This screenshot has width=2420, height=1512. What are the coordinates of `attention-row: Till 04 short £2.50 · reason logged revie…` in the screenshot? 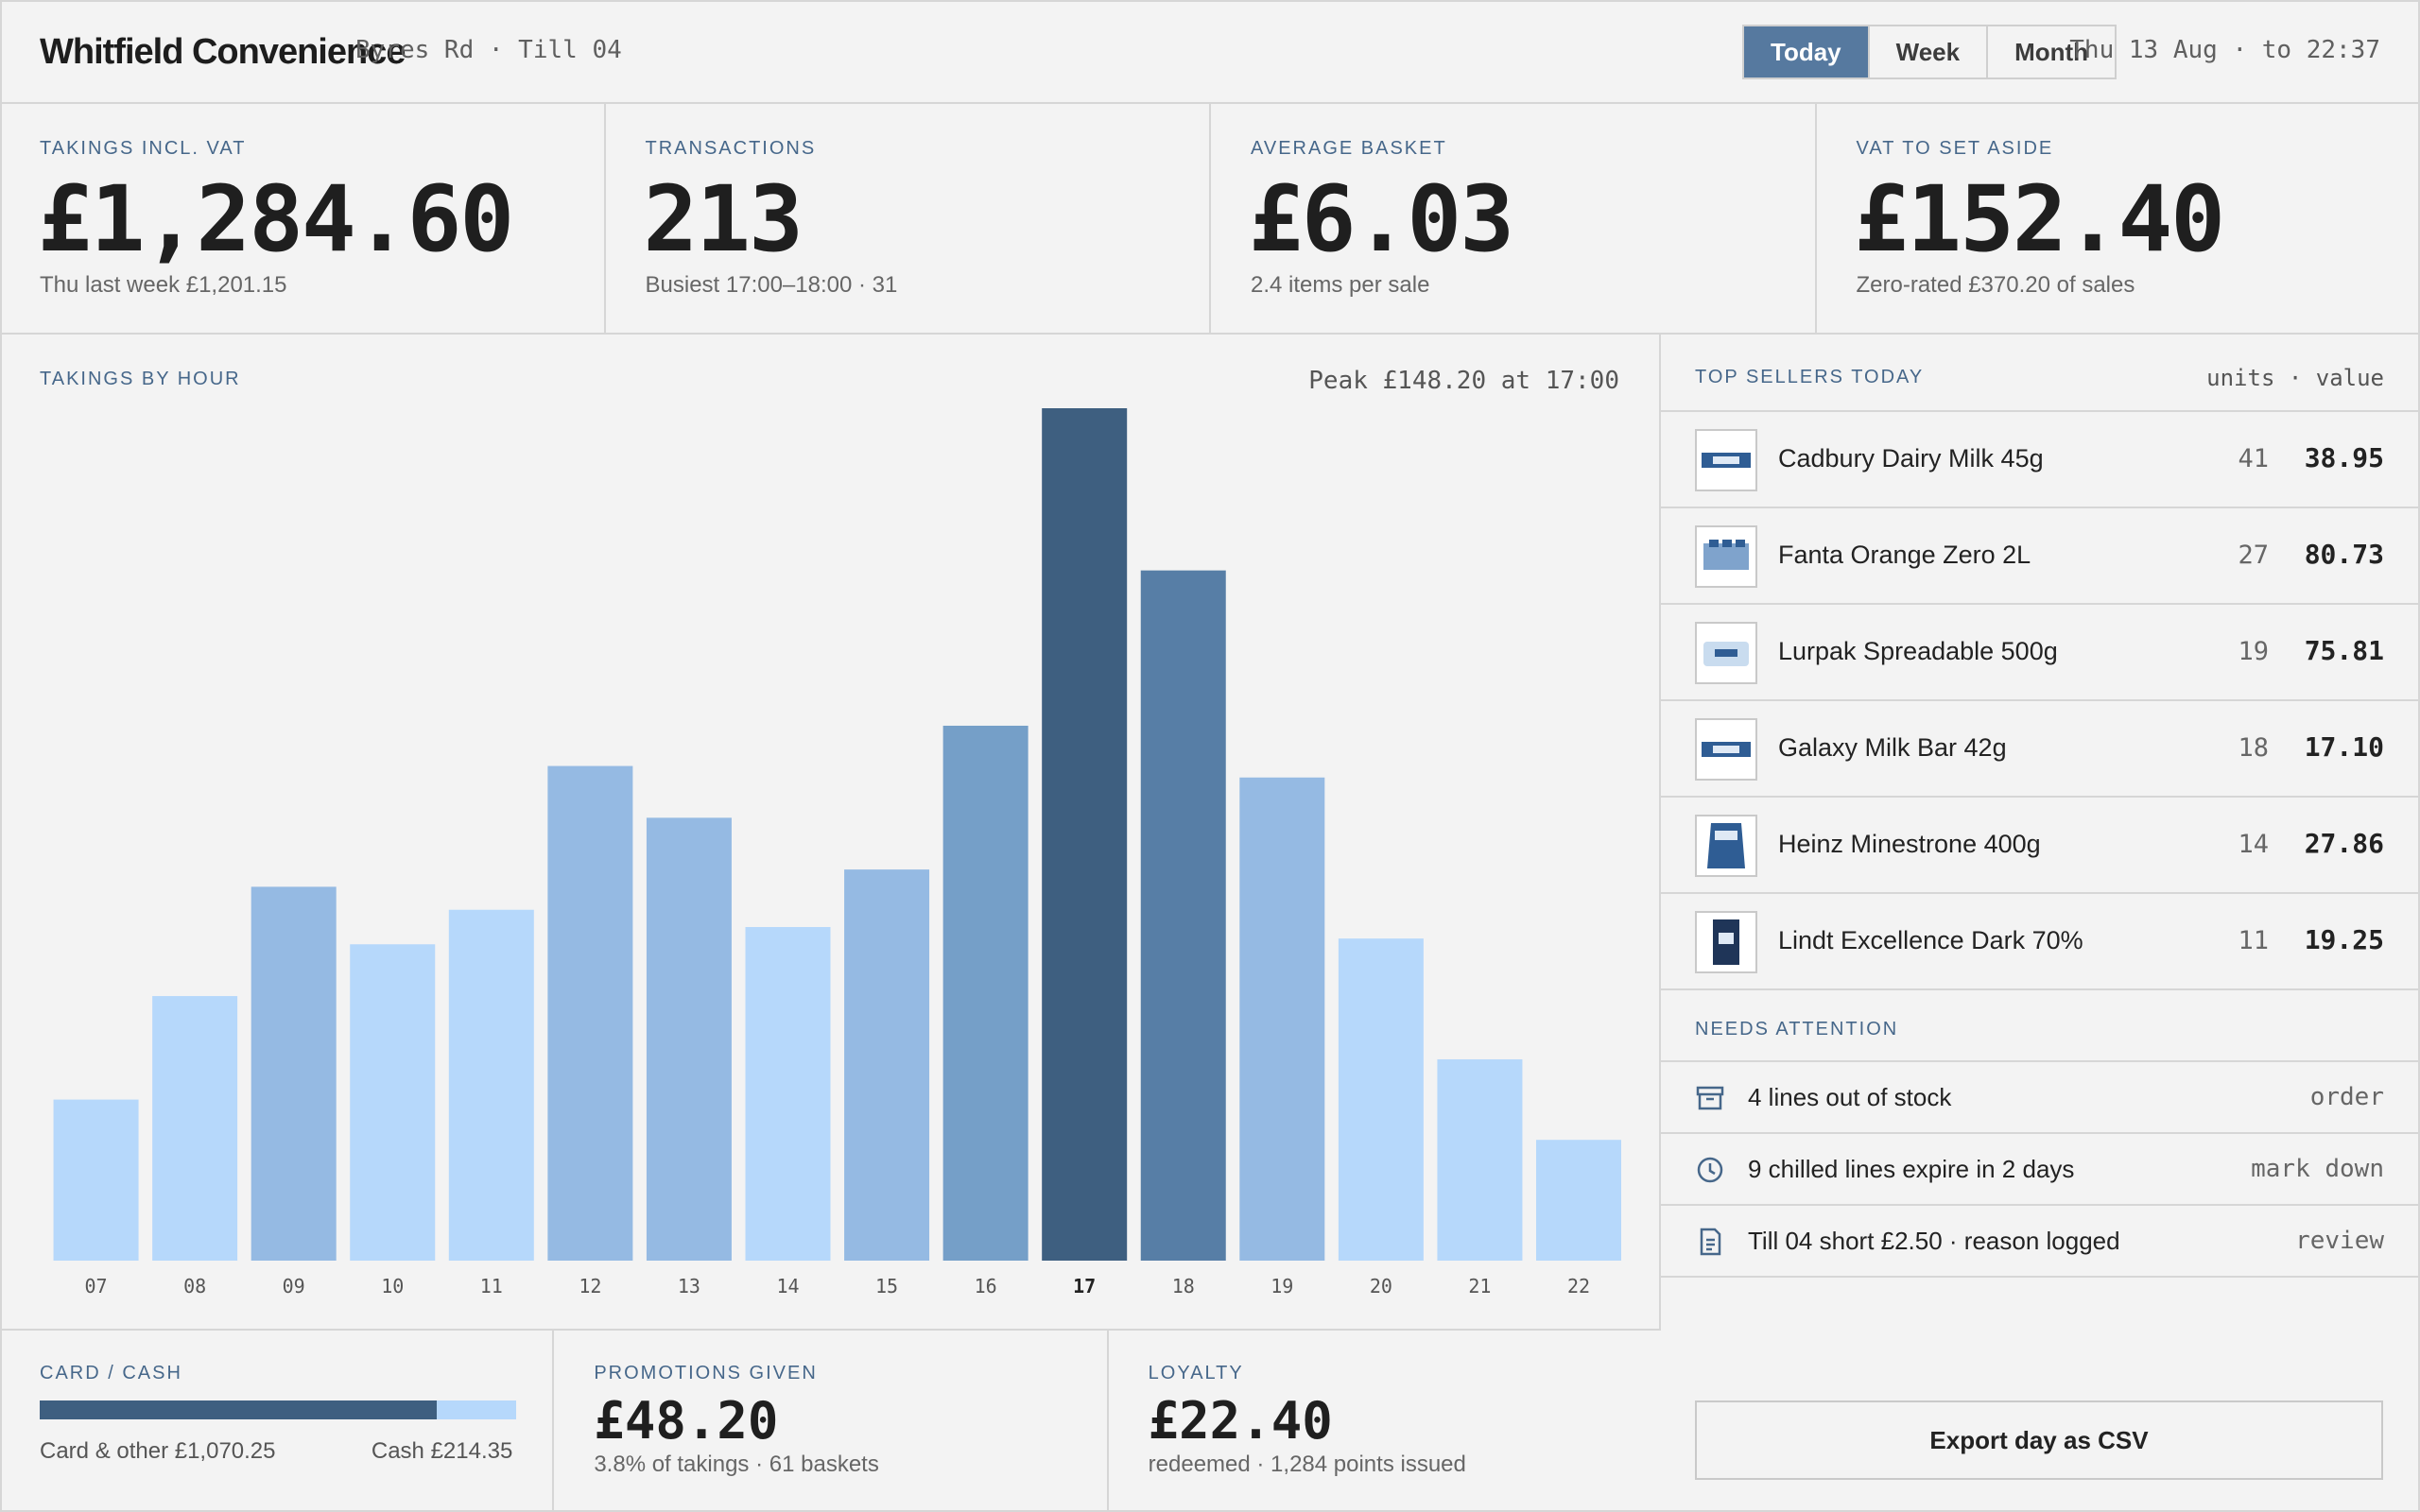 It's located at (2040, 1242).